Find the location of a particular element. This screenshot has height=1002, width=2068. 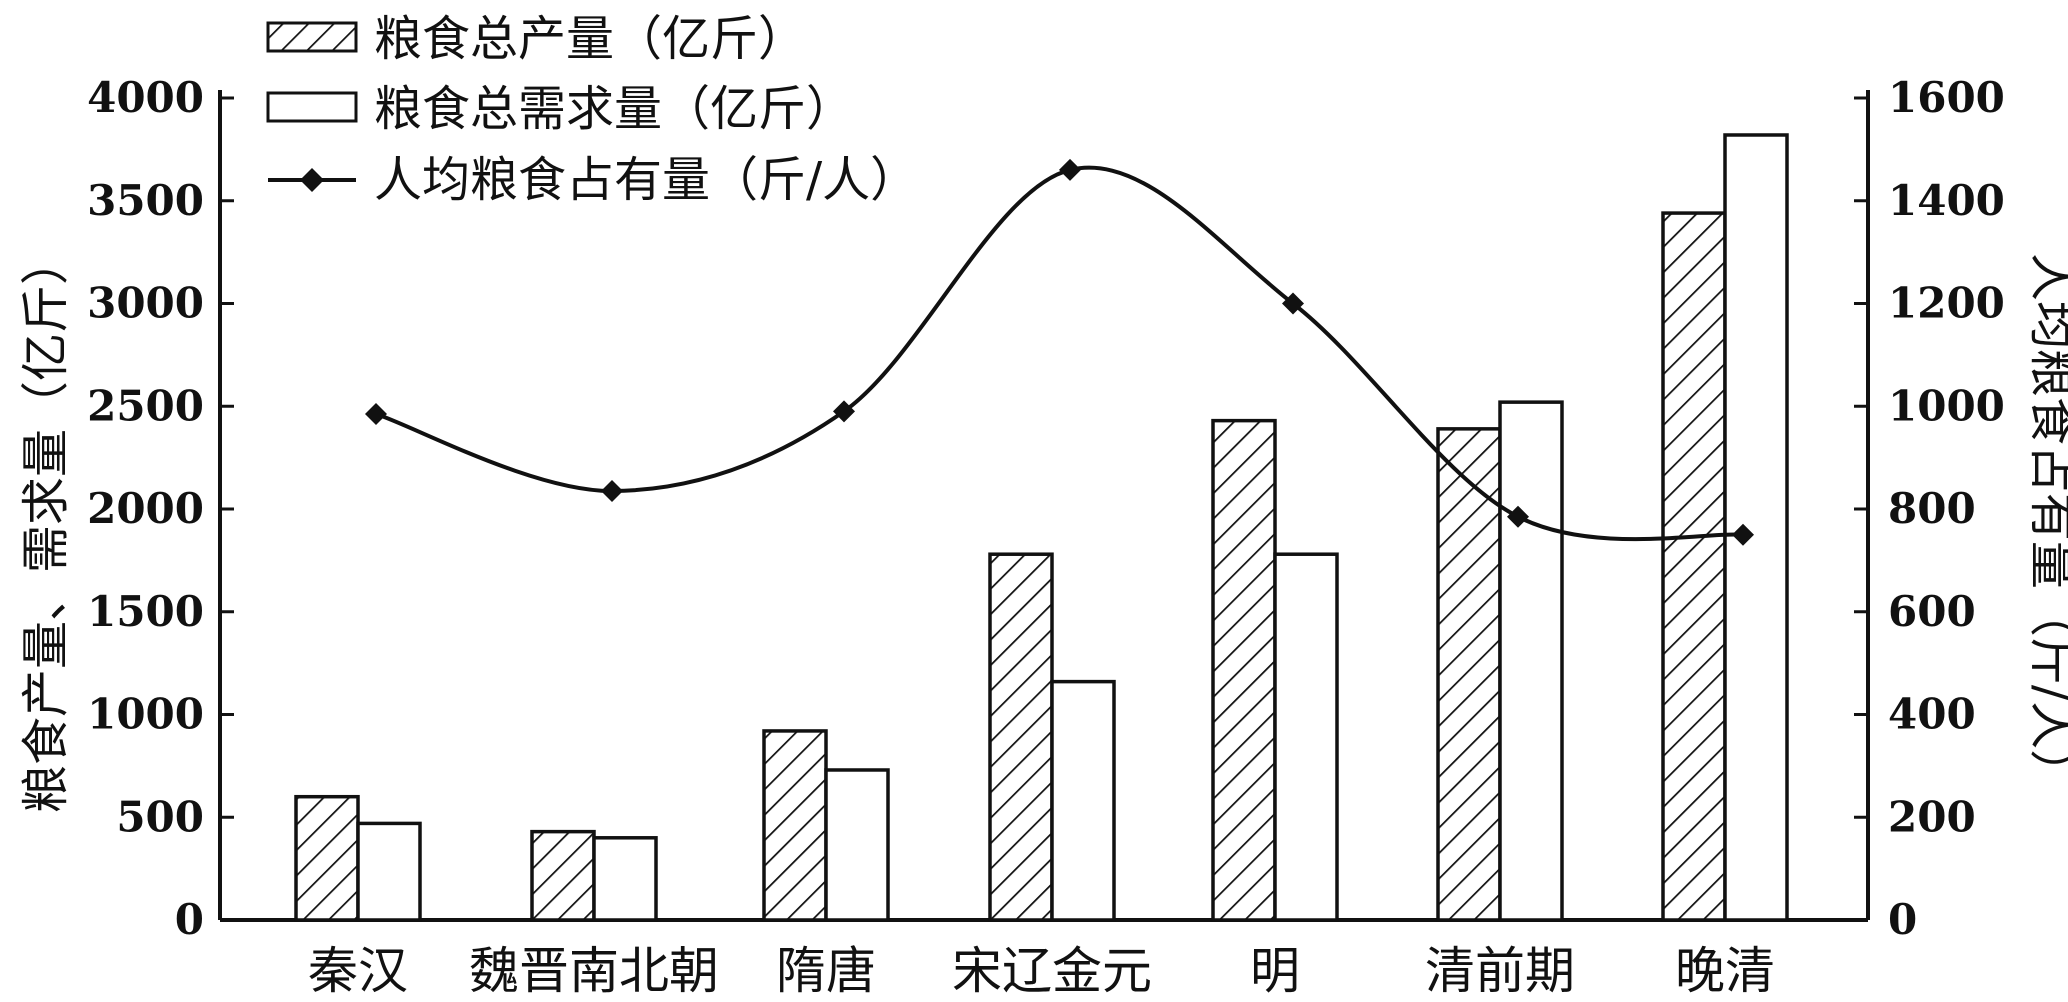

right-axis-title-group: 人均粮食占有量（斤/人） is located at coordinates (2046, 525).